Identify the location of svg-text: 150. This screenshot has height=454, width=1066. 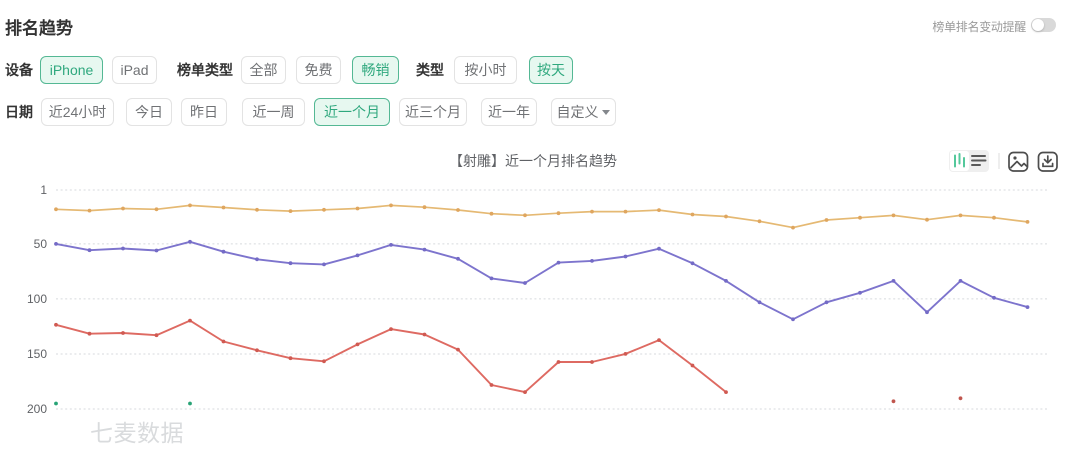
(37, 354).